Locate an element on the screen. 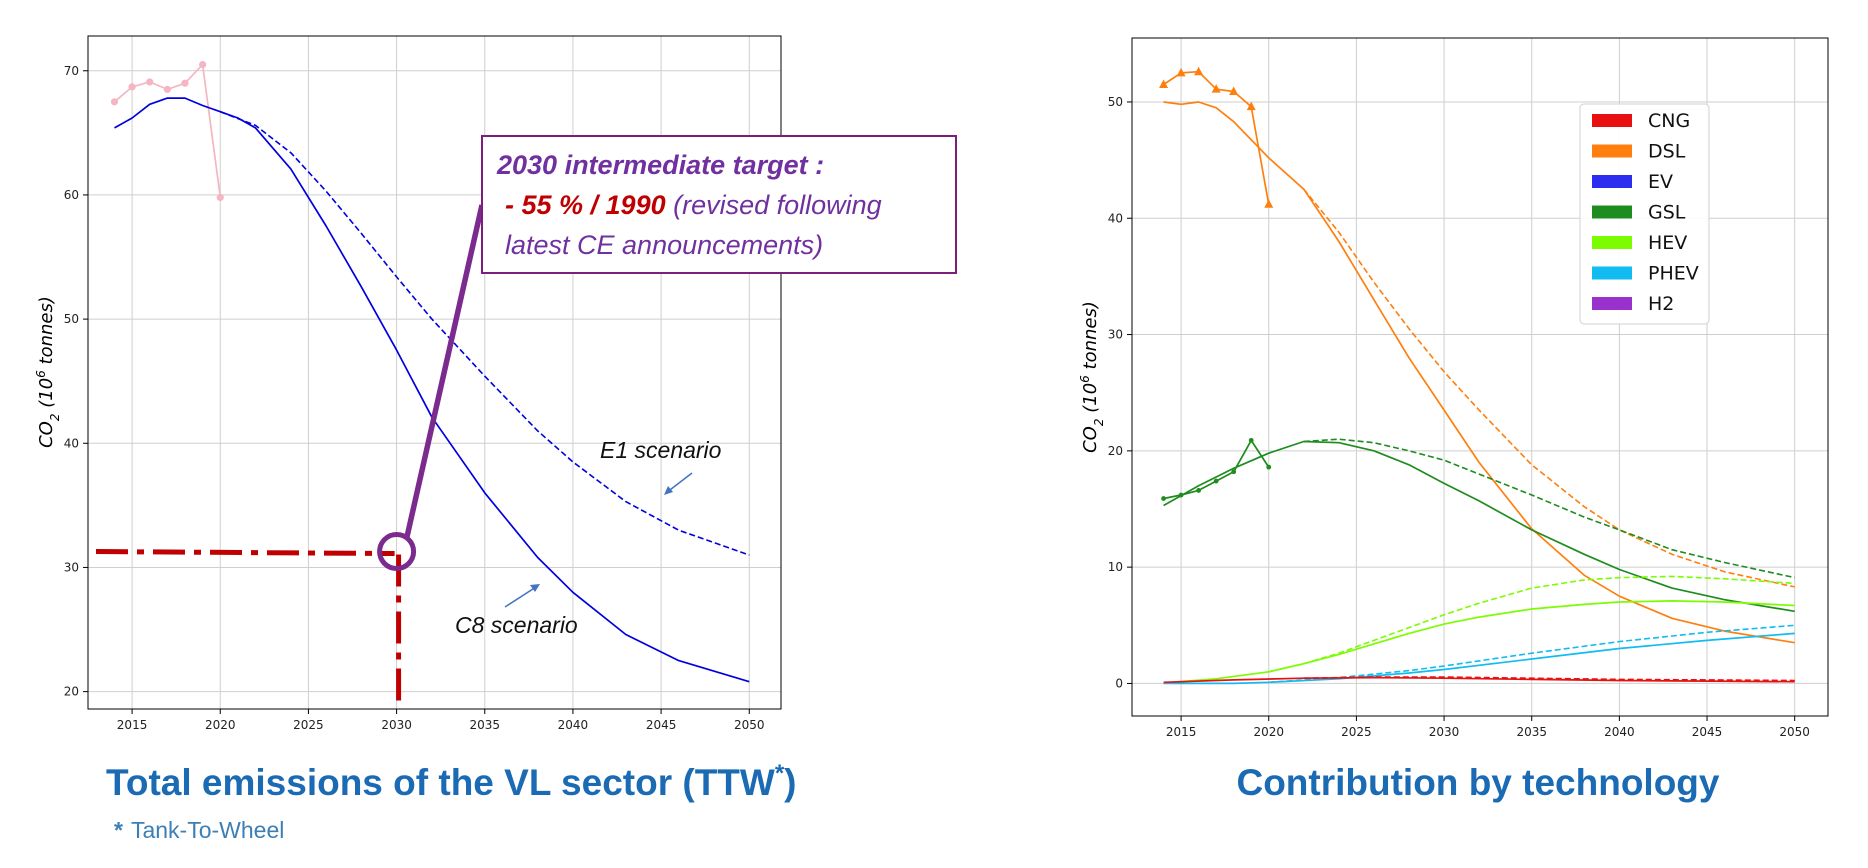 The width and height of the screenshot is (1868, 868). left-x-tick-2045: 2045 is located at coordinates (661, 725).